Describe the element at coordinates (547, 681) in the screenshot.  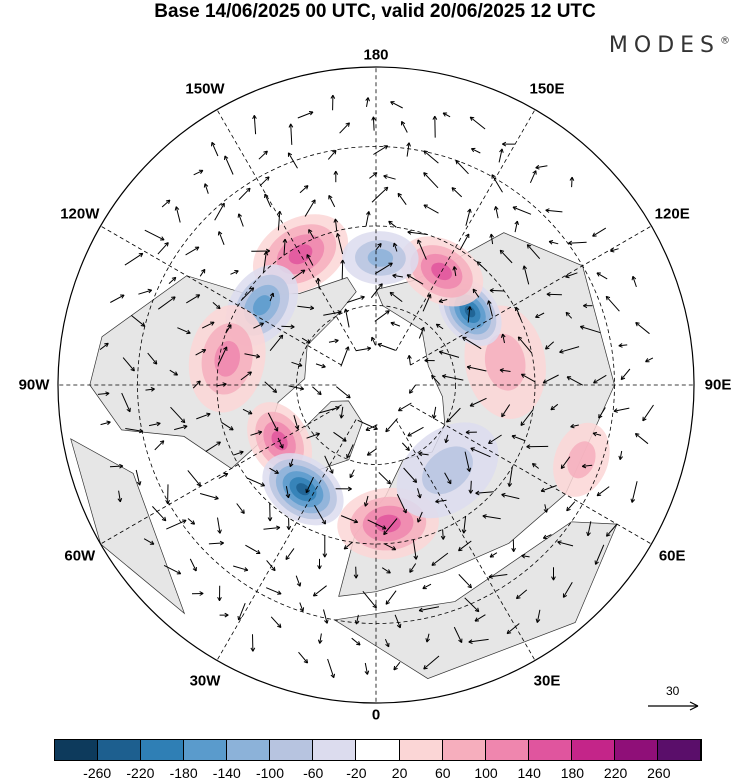
I see `longitude-label: 30E` at that location.